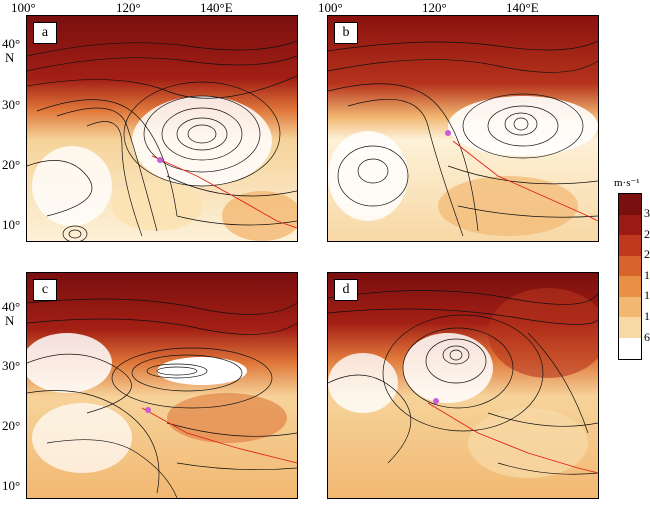 This screenshot has width=650, height=519. What do you see at coordinates (647, 275) in the screenshot?
I see `colorbar-tick-18: 18` at bounding box center [647, 275].